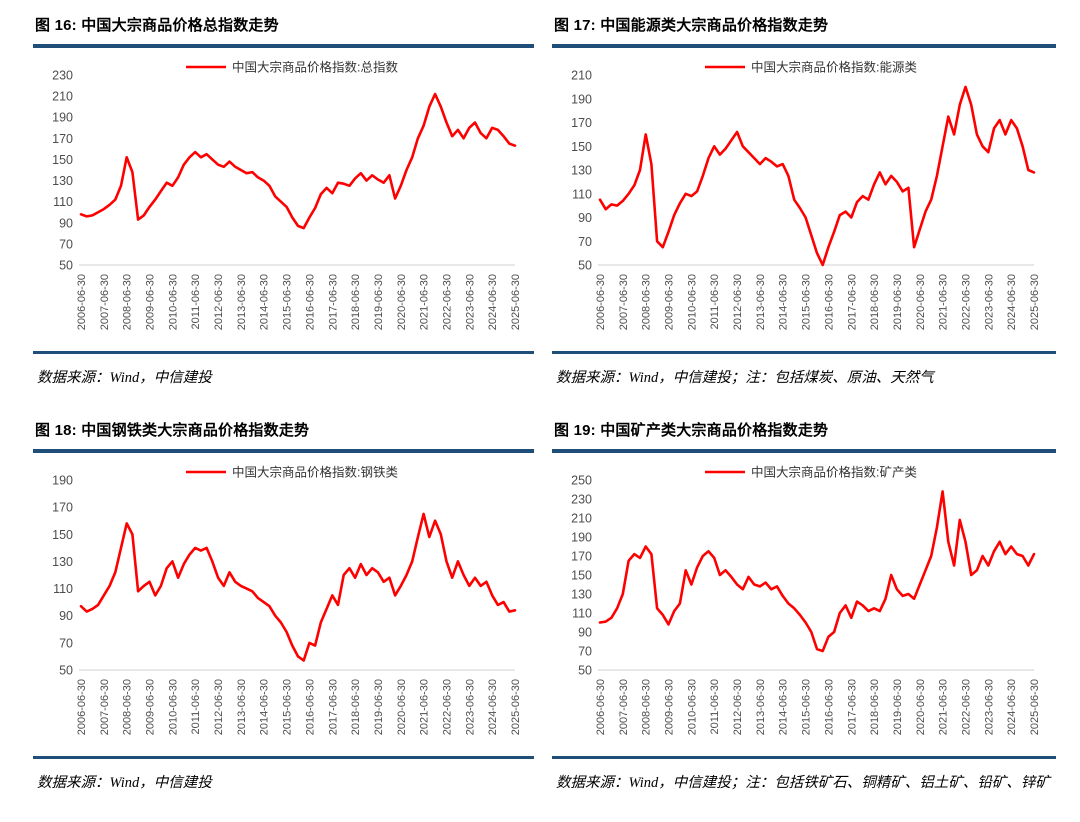 Image resolution: width=1080 pixels, height=822 pixels. I want to click on y-tick-label: 170, so click(62, 508).